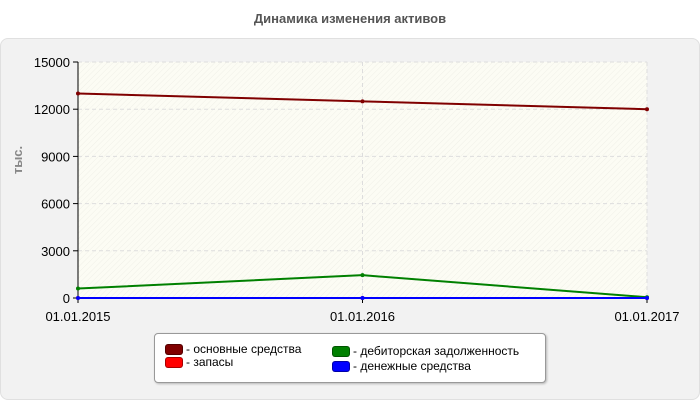 The width and height of the screenshot is (700, 400). What do you see at coordinates (55, 156) in the screenshot?
I see `y-tick-label: 9000` at bounding box center [55, 156].